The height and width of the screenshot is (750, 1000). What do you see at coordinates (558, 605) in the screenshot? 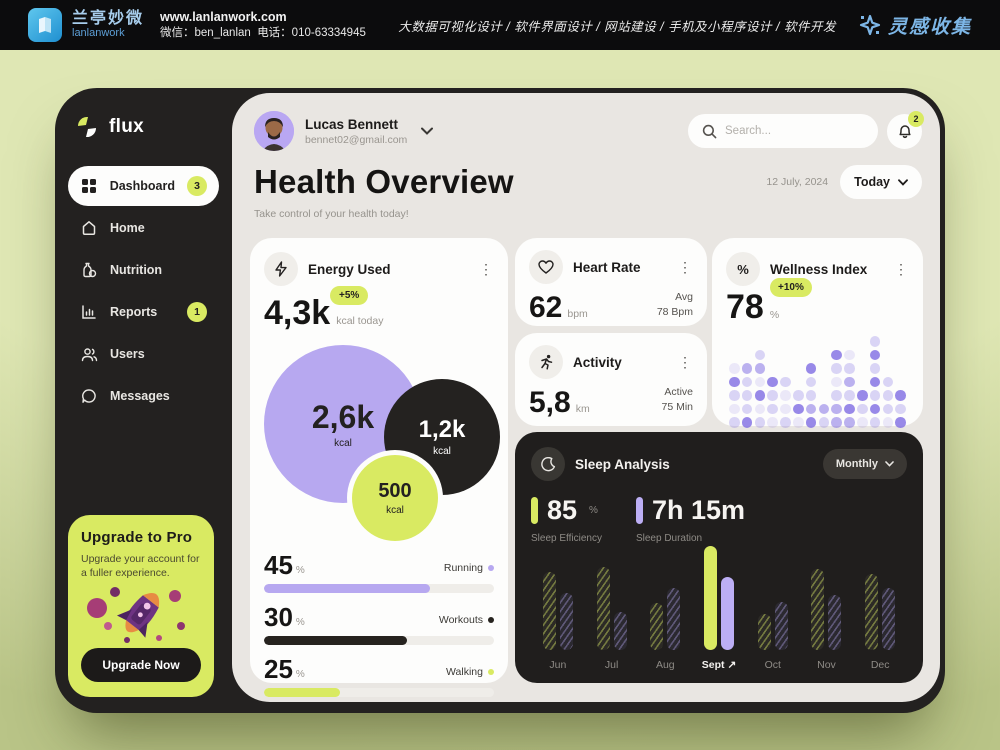
I see `month-group-jun: Jun` at bounding box center [558, 605].